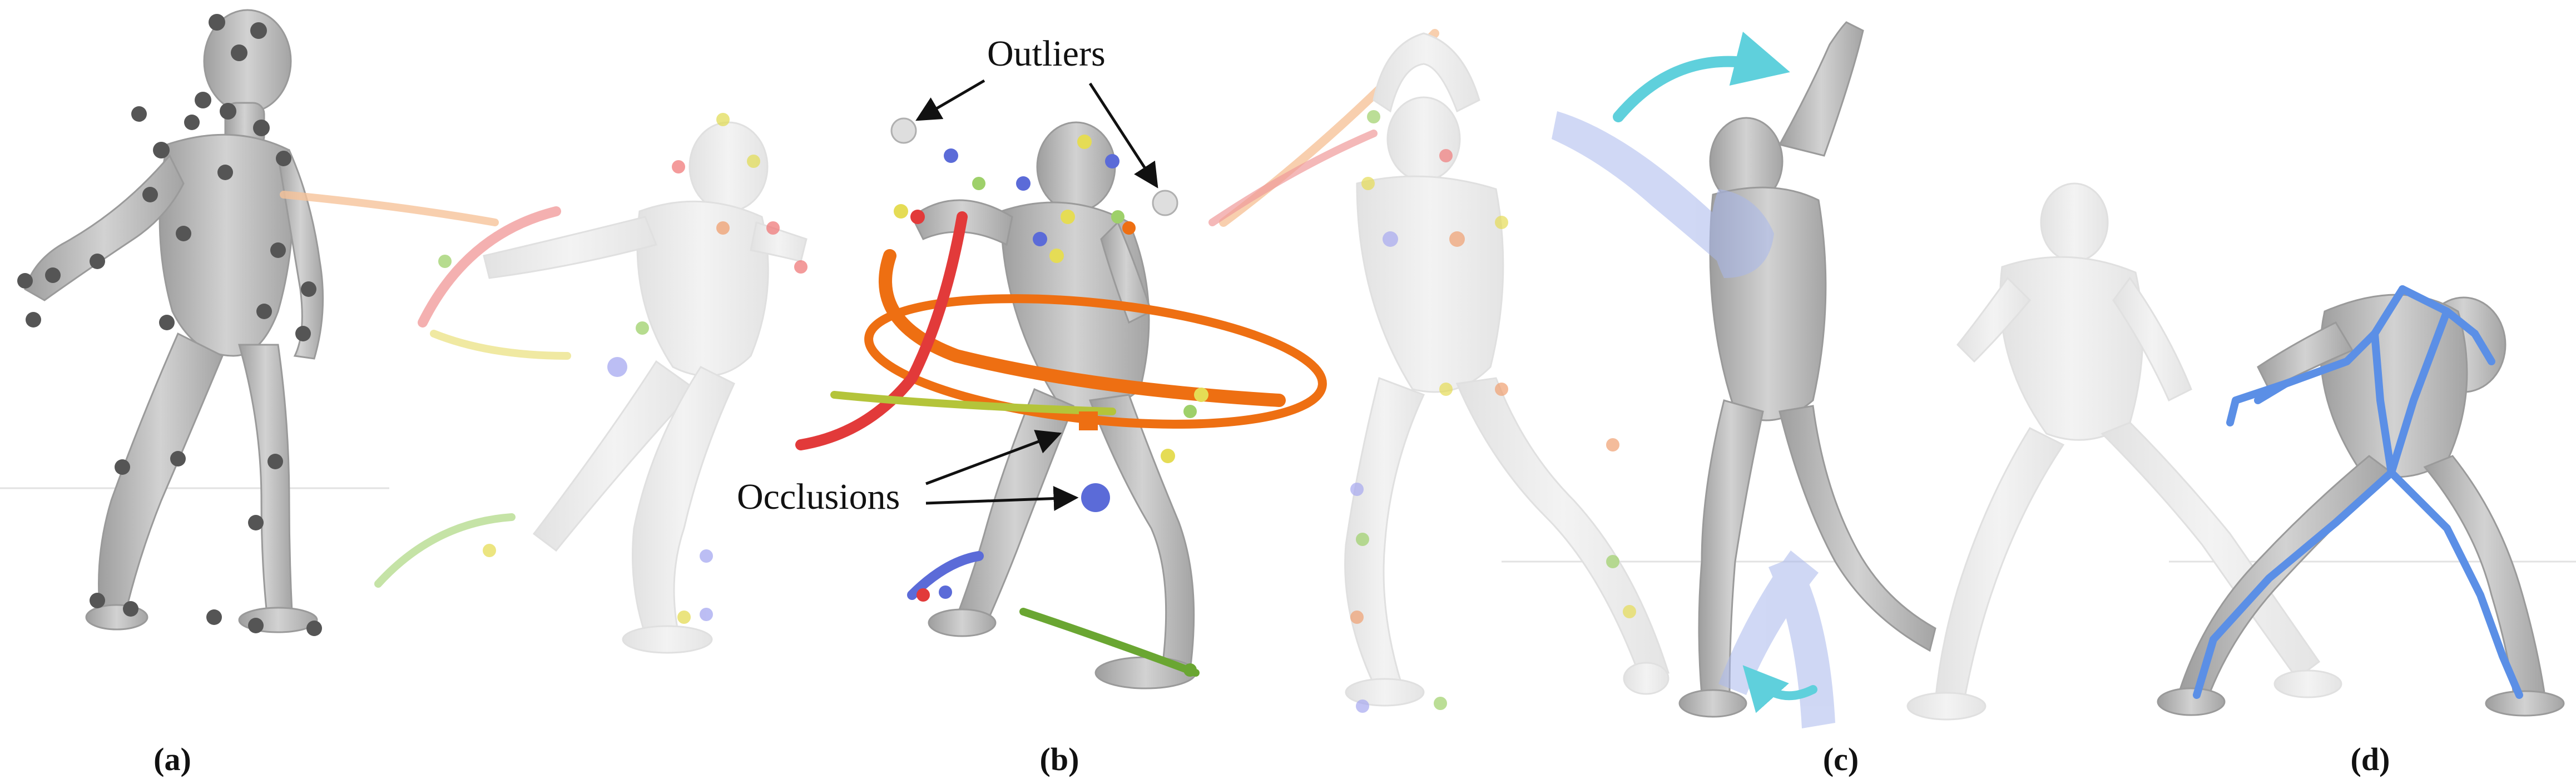 The width and height of the screenshot is (2576, 779). What do you see at coordinates (2124, 451) in the screenshot?
I see `ghost-figure-d-left` at bounding box center [2124, 451].